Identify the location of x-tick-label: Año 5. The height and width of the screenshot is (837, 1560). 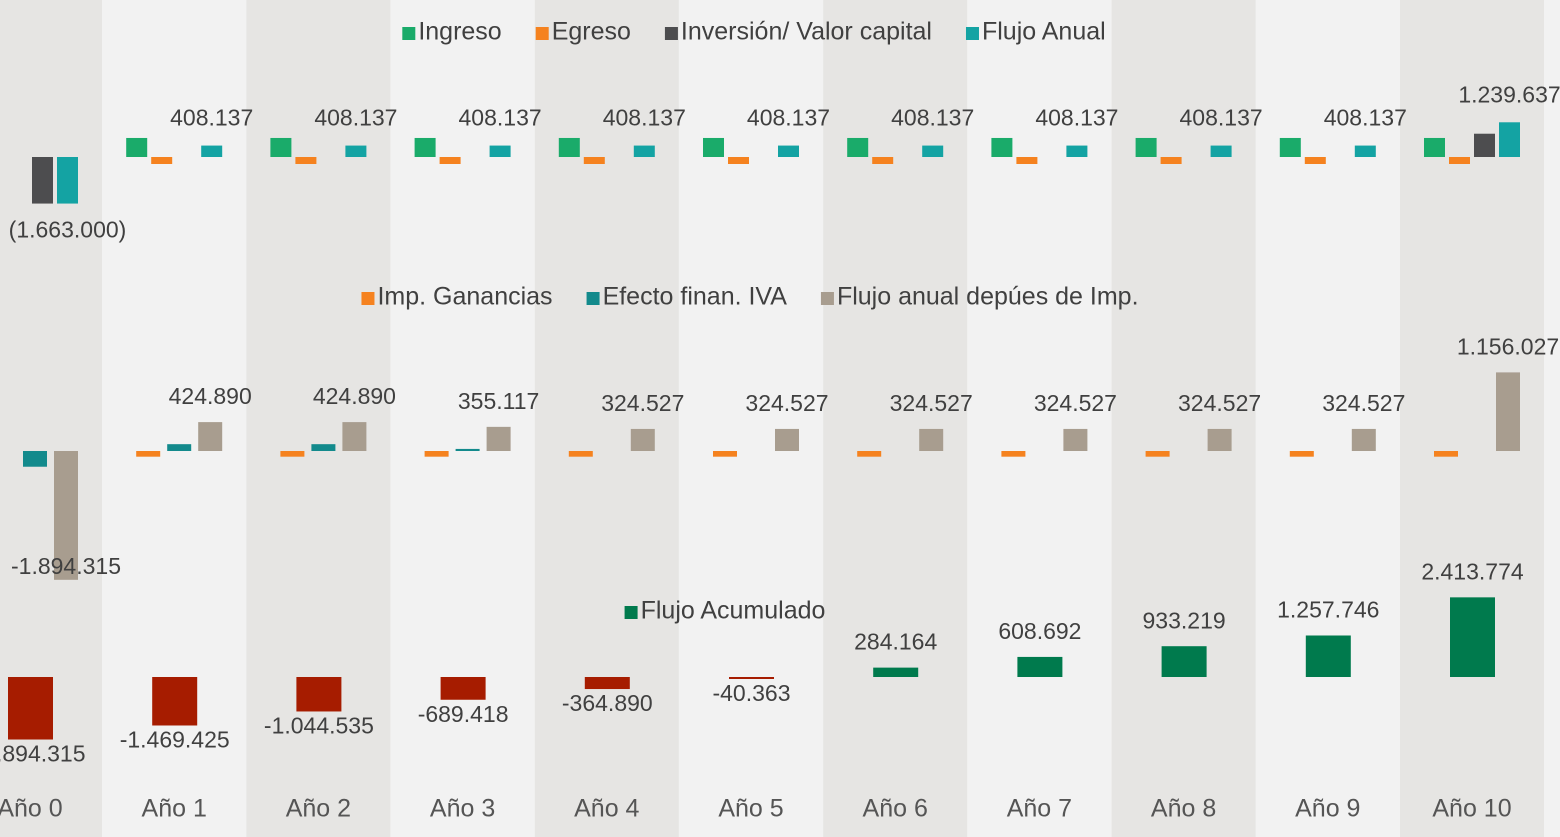
(750, 809).